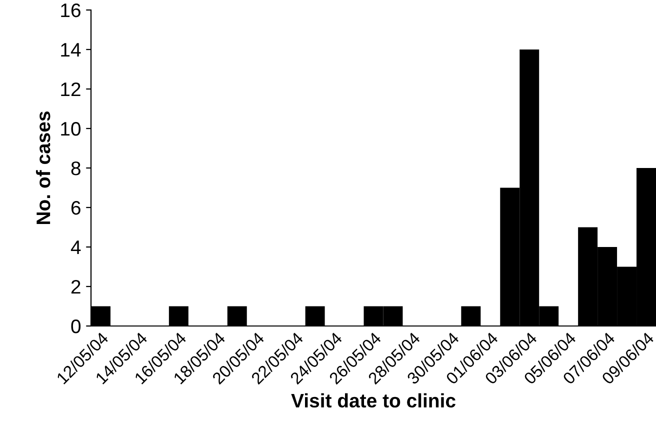 Image resolution: width=656 pixels, height=435 pixels. I want to click on y-tick-label: 4, so click(75, 247).